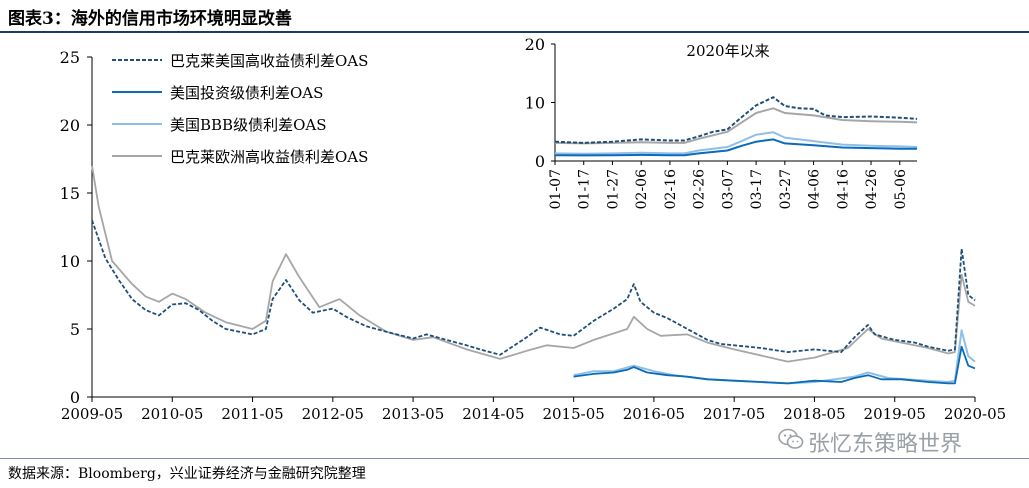  I want to click on inset-series-line-eu-hy, so click(736, 126).